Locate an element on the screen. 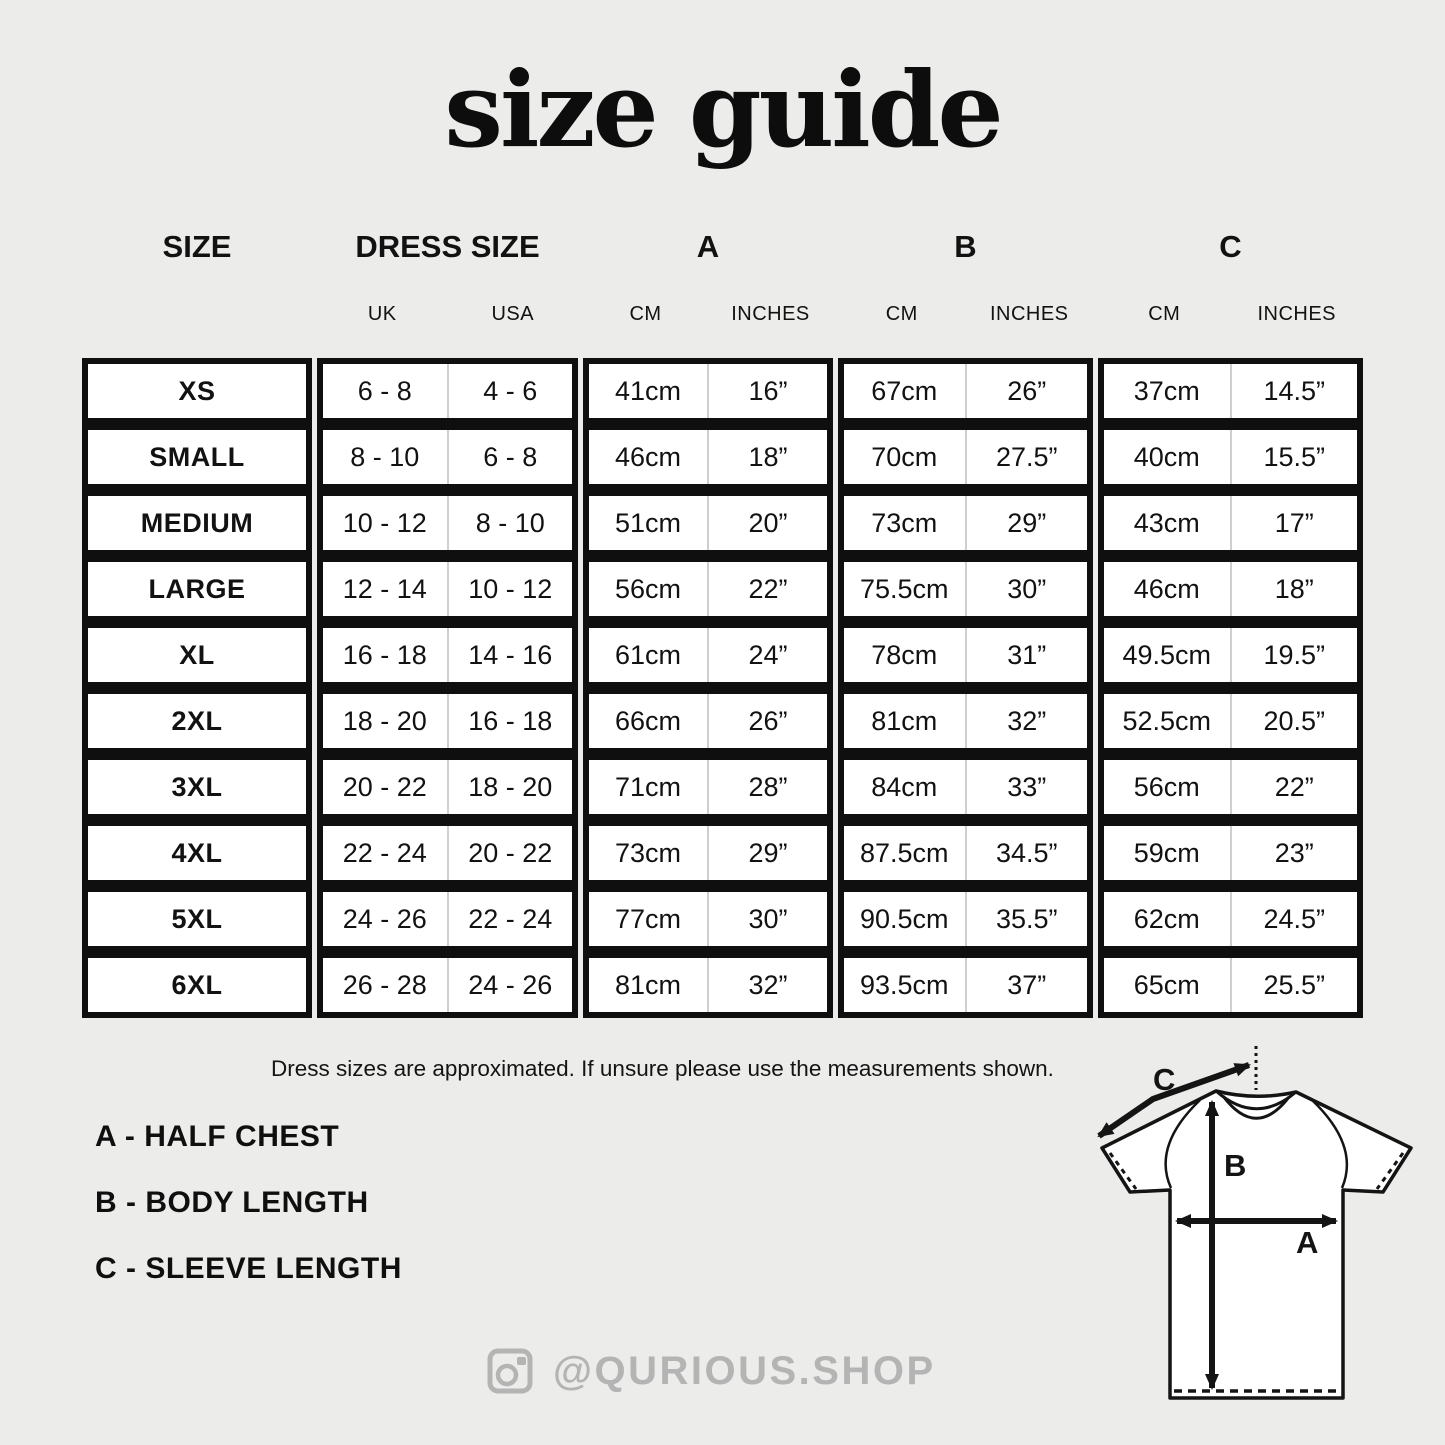 This screenshot has height=1445, width=1445. tshirt-outline is located at coordinates (1256, 1244).